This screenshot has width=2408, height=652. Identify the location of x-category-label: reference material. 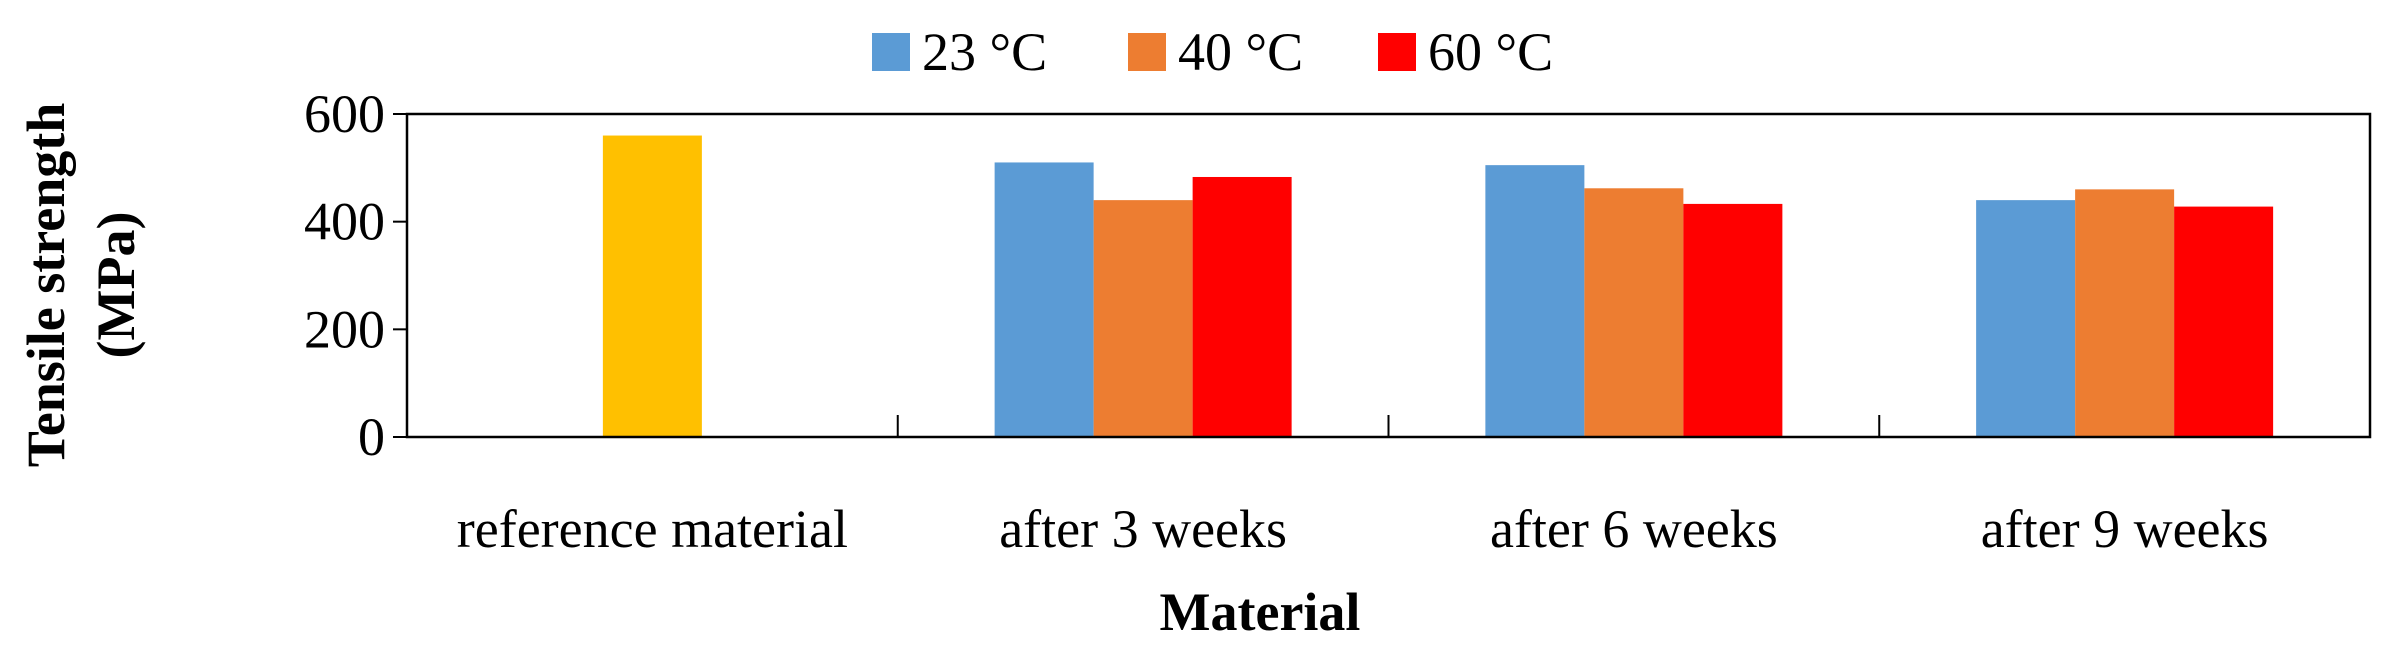
(652, 529).